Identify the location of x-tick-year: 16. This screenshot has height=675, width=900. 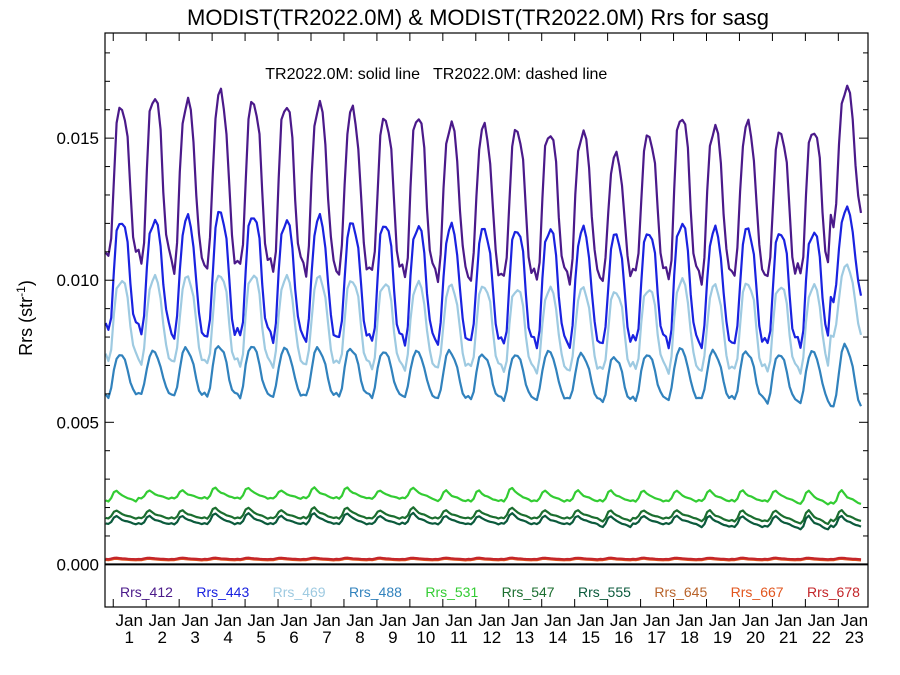
(623, 637).